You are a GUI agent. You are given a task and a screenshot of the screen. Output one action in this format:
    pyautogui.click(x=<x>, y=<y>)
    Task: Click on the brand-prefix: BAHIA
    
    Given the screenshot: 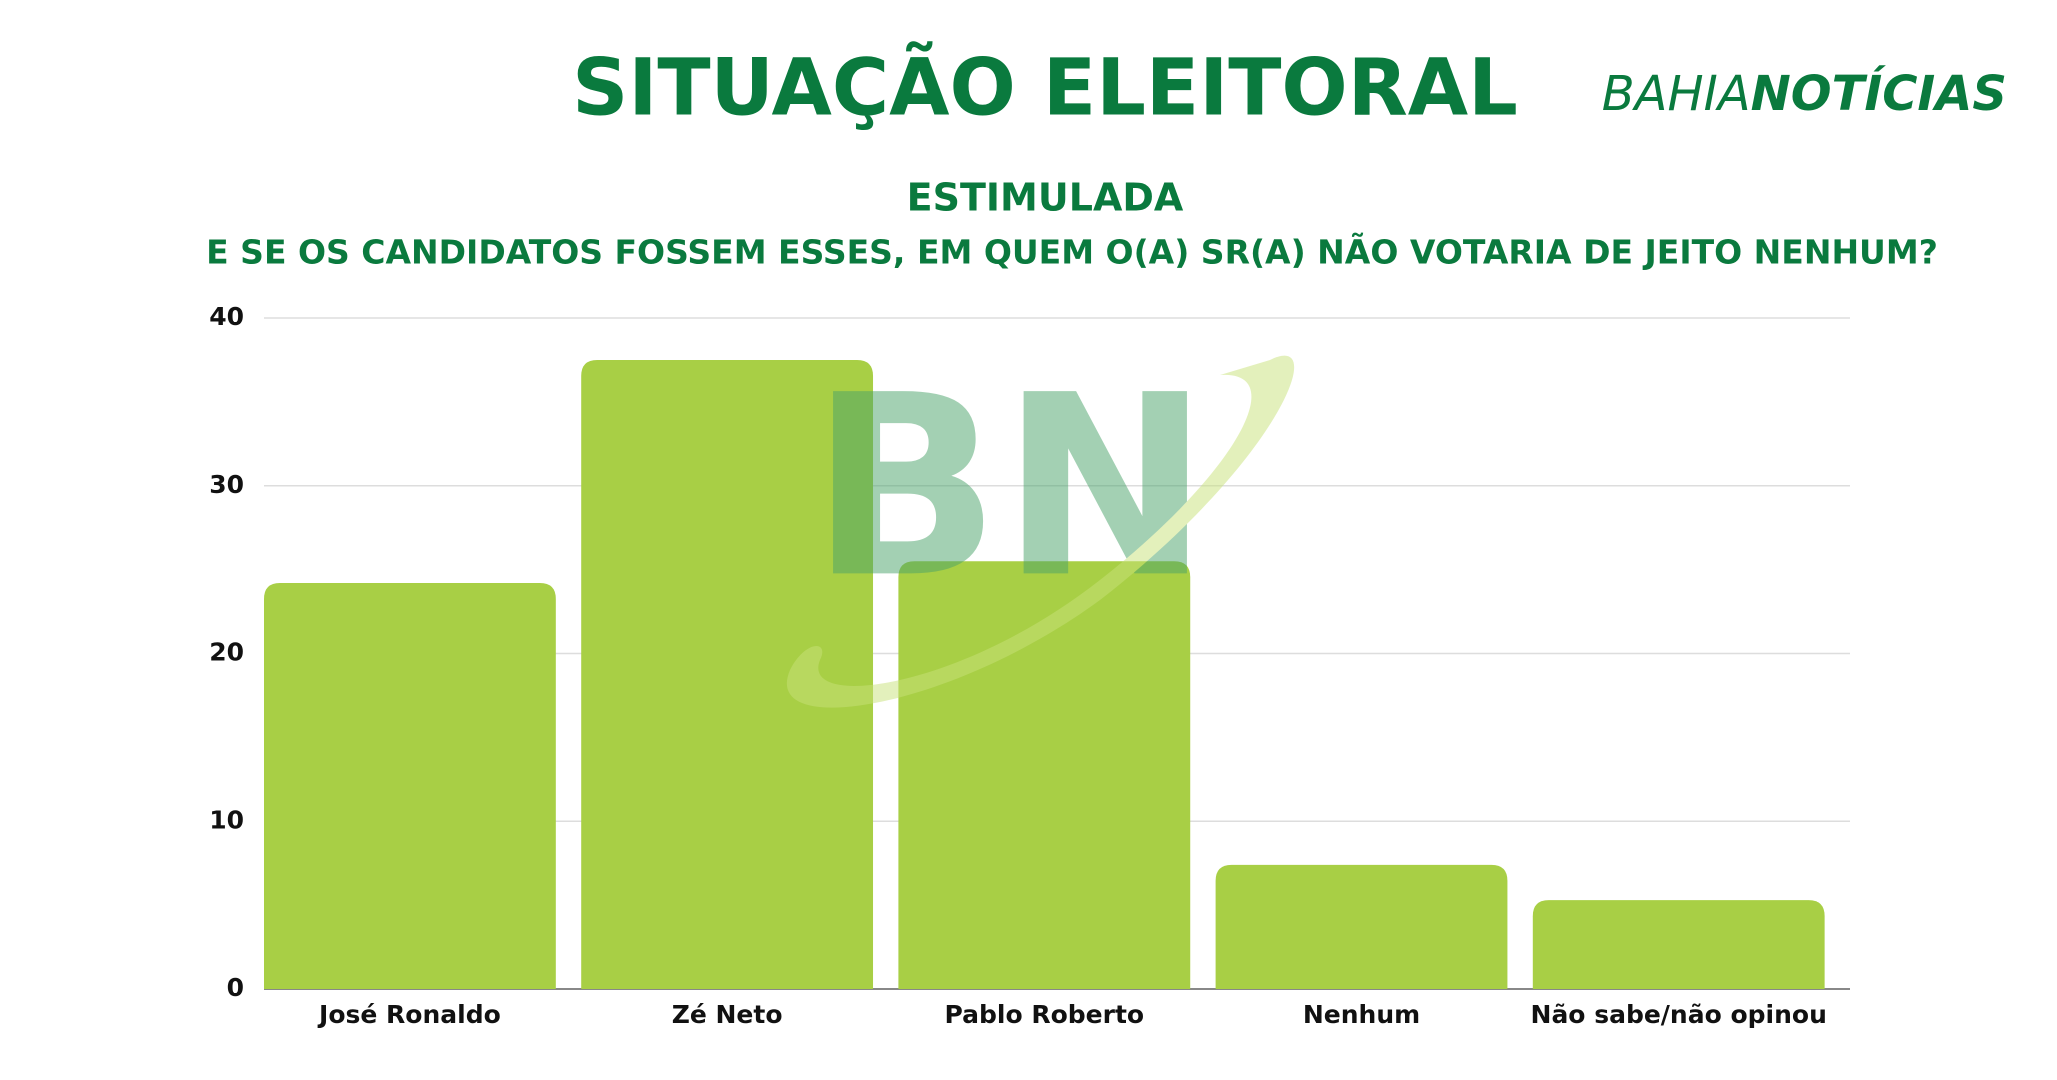 What is the action you would take?
    pyautogui.click(x=1676, y=94)
    